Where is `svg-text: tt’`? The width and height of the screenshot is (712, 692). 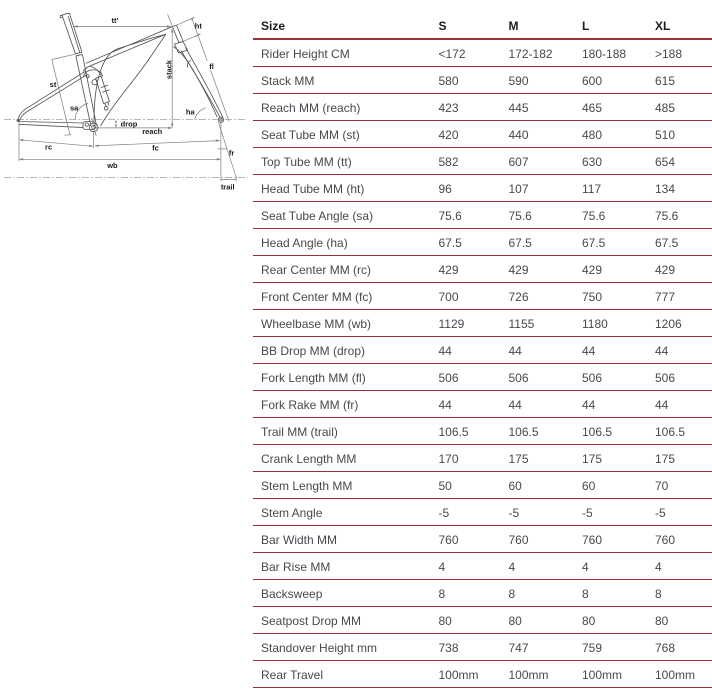
svg-text: tt’ is located at coordinates (114, 20).